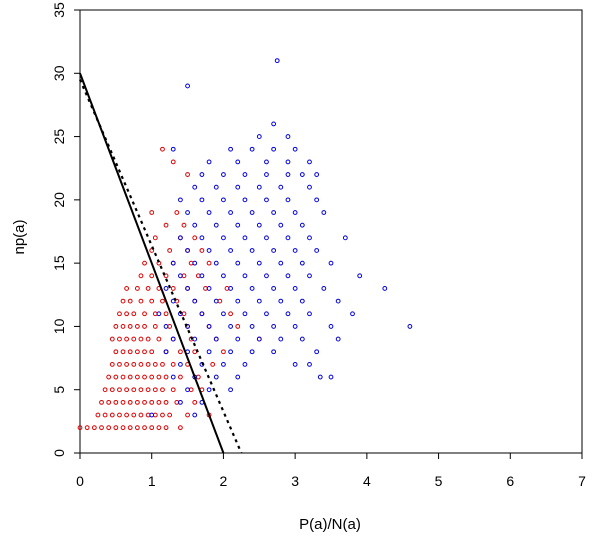  I want to click on x-tick-label: 3, so click(295, 481).